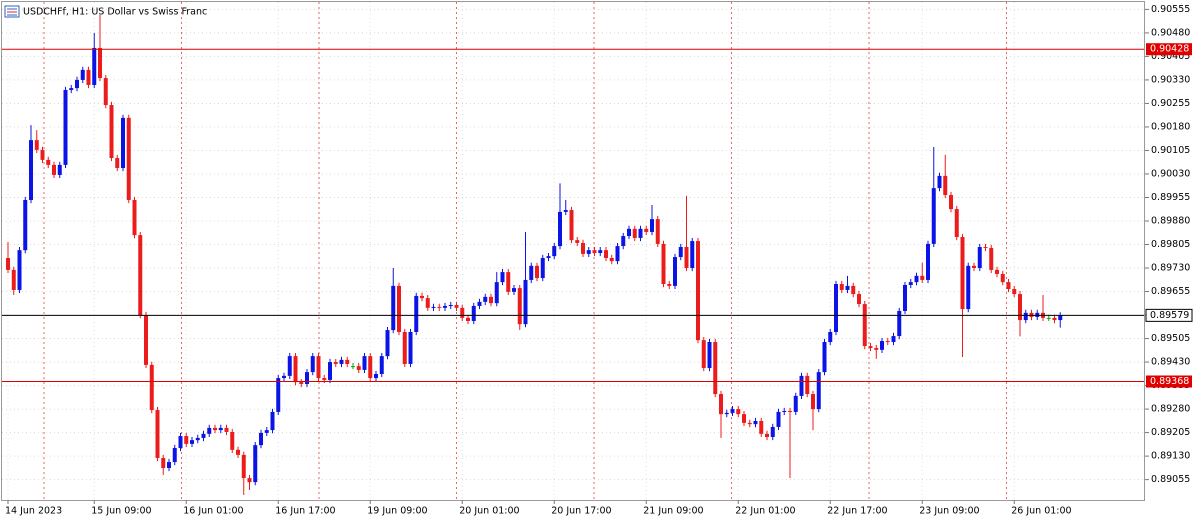  I want to click on y-tick-label: 0.89205, so click(1170, 432).